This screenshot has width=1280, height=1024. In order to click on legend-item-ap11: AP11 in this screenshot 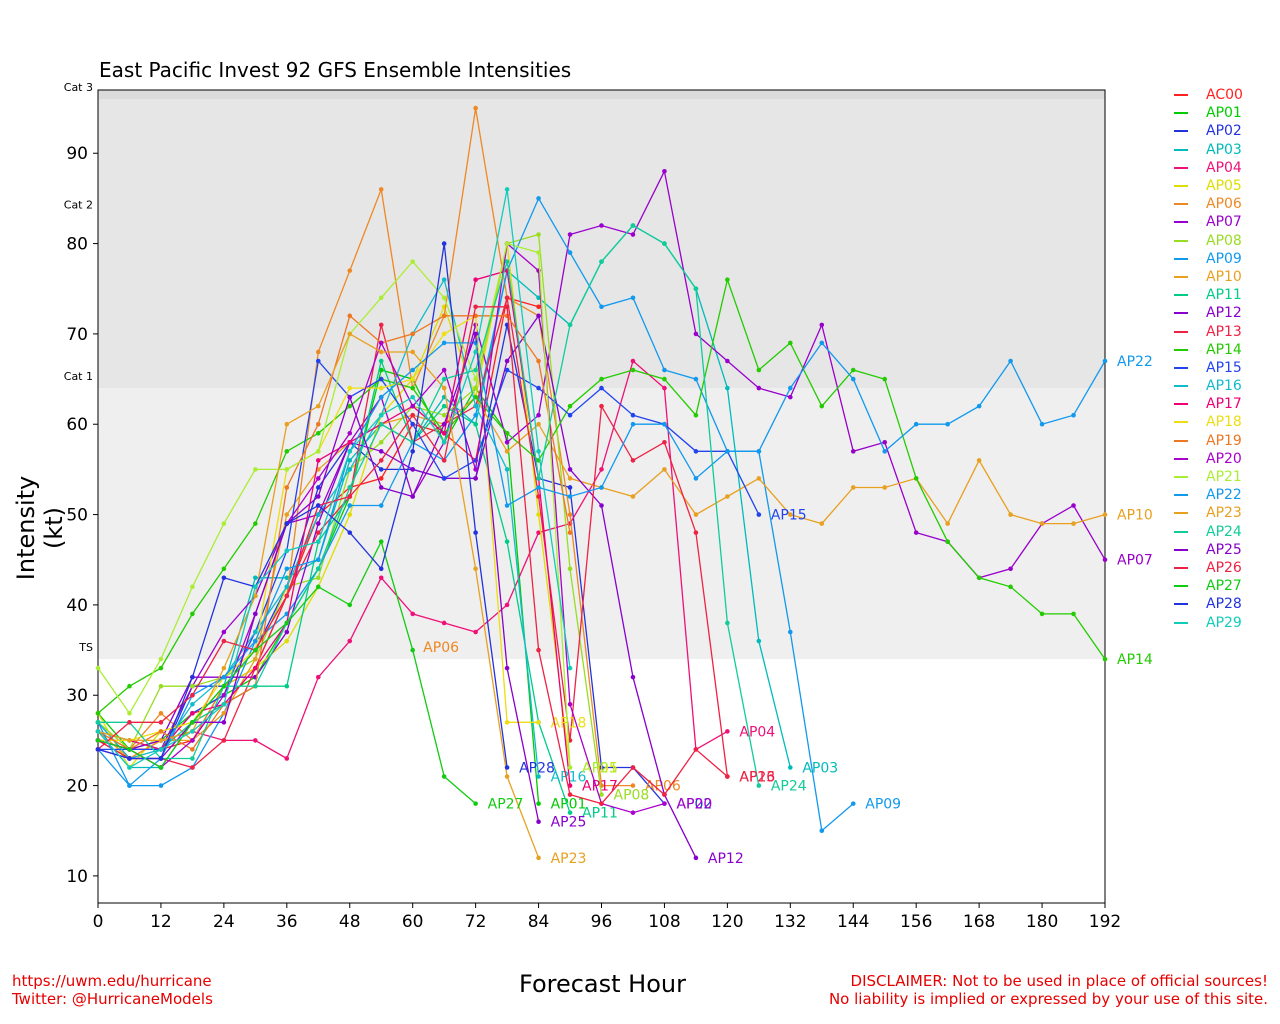, I will do `click(1206, 295)`.